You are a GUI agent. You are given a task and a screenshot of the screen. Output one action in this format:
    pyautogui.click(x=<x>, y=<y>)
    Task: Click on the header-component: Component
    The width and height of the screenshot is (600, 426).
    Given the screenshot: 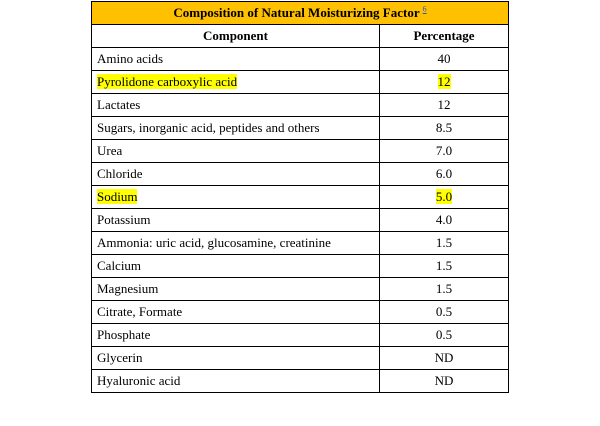 What is the action you would take?
    pyautogui.click(x=235, y=36)
    